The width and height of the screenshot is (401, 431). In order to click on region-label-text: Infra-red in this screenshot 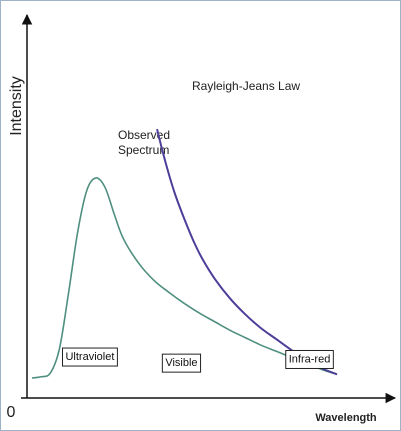, I will do `click(310, 359)`.